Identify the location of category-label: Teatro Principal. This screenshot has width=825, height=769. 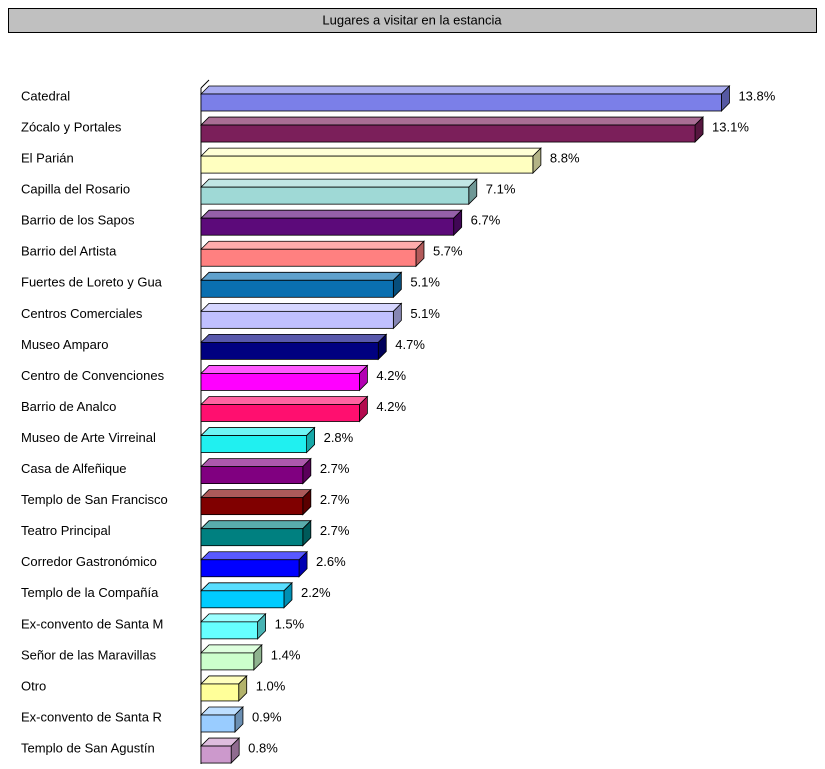
(66, 530).